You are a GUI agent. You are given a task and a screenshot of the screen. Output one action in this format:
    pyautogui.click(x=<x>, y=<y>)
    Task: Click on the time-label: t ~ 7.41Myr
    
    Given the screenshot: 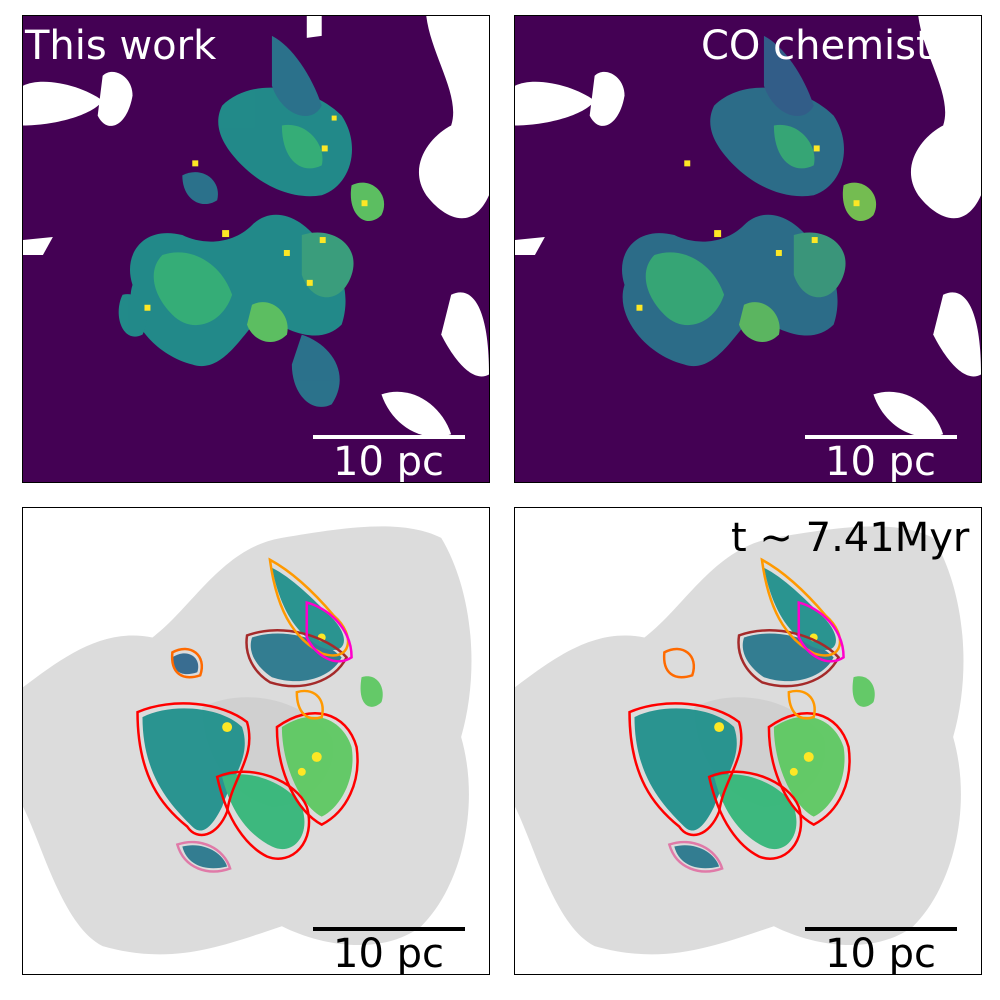 What is the action you would take?
    pyautogui.click(x=850, y=538)
    